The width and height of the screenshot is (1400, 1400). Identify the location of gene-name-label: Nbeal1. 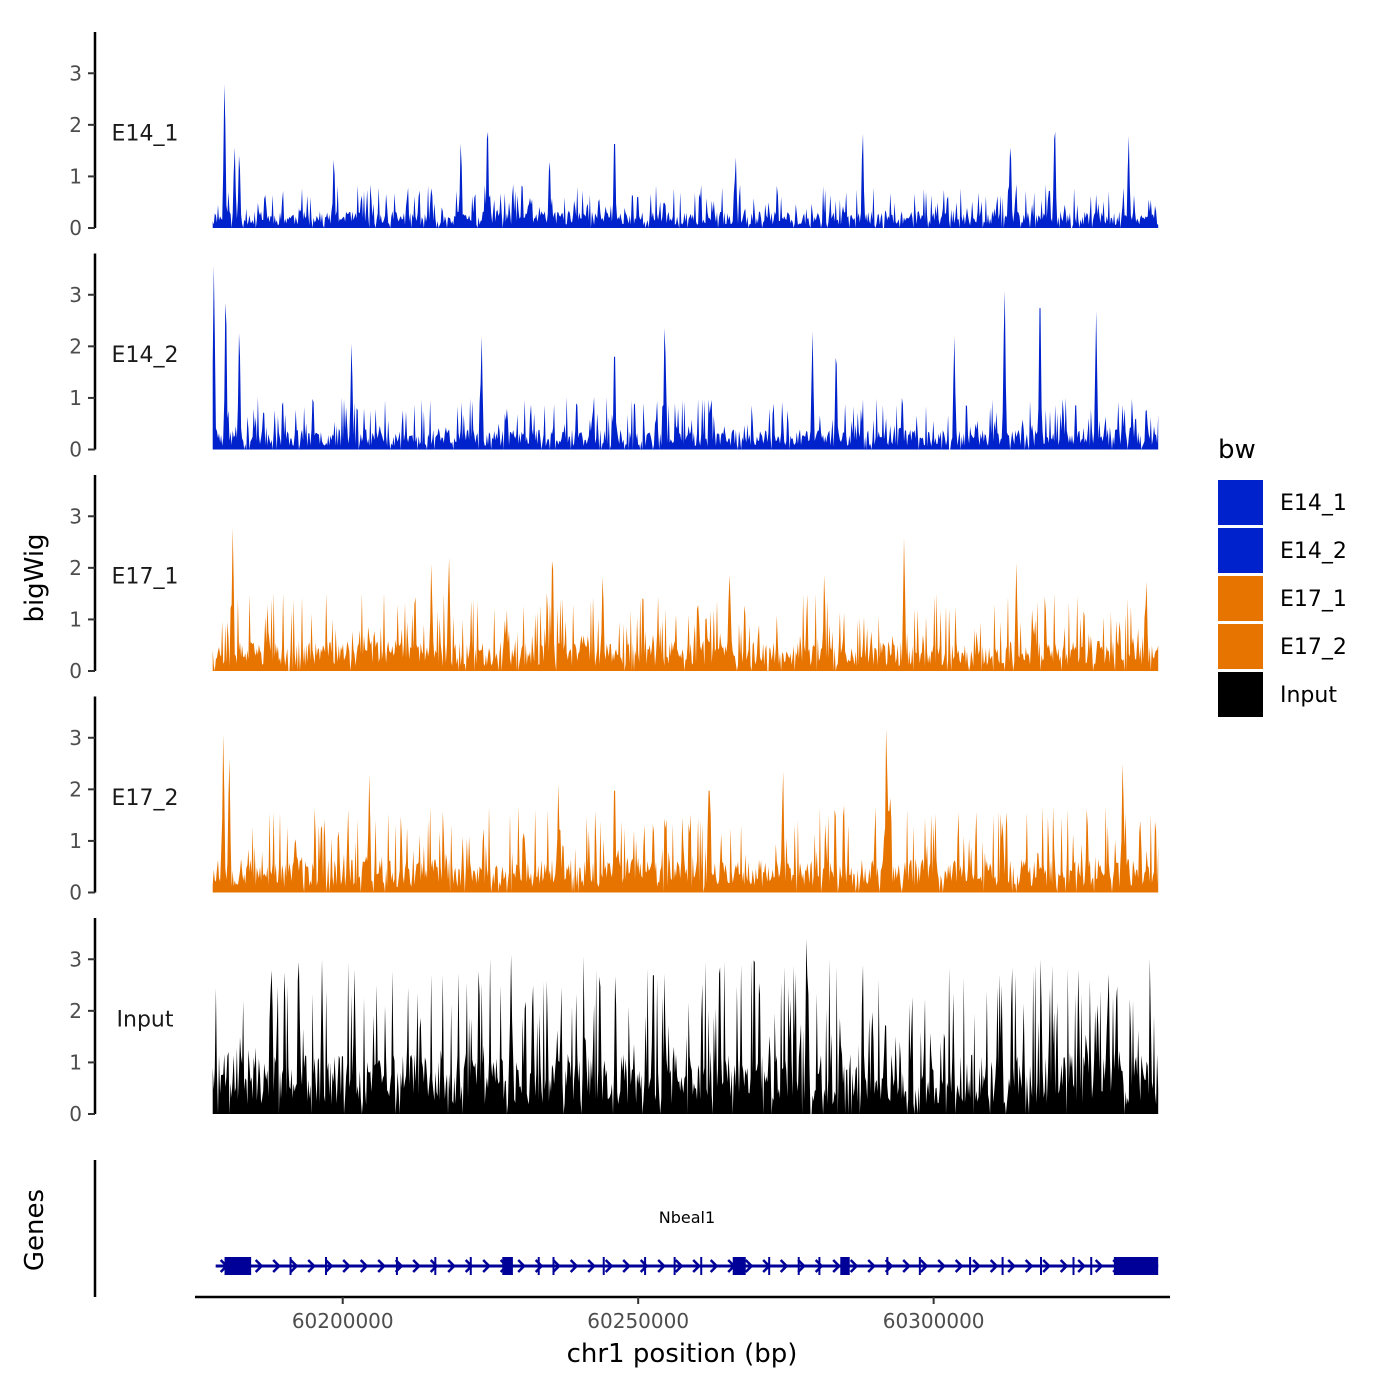
(687, 1217).